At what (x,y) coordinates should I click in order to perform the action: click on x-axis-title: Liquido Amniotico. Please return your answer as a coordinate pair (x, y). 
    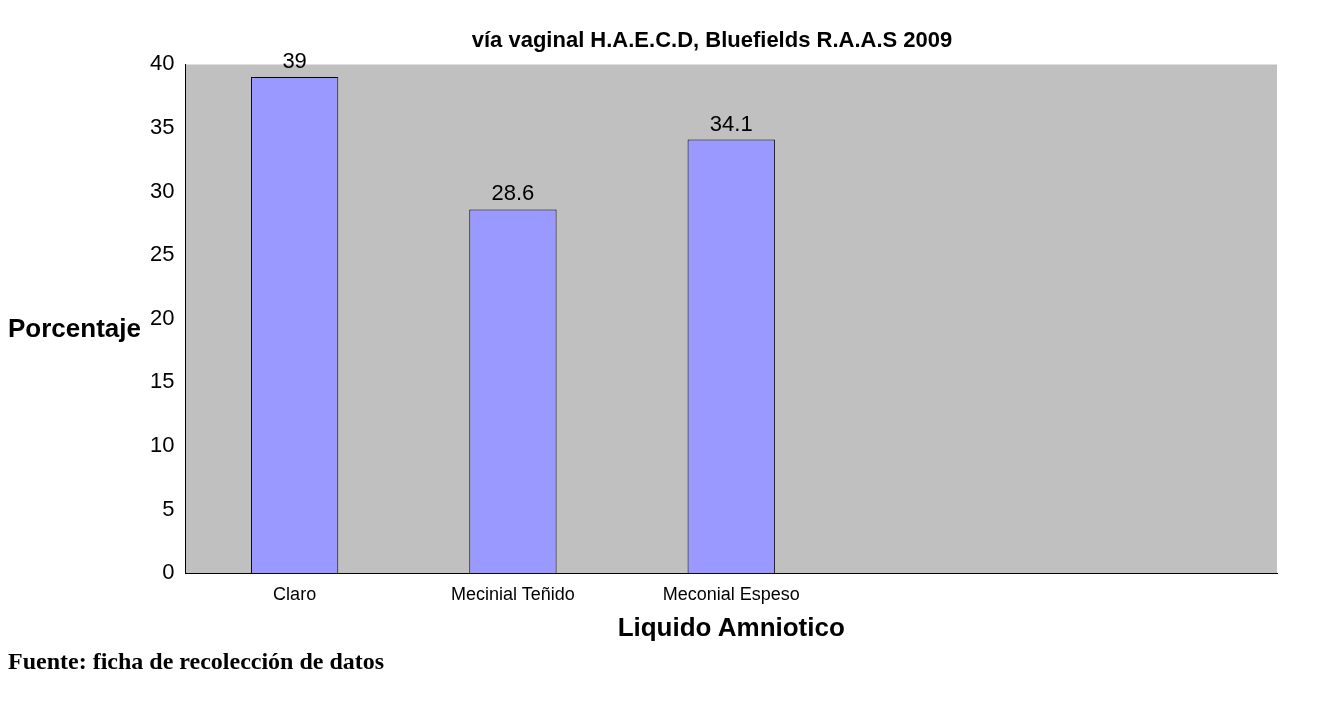
    Looking at the image, I should click on (731, 626).